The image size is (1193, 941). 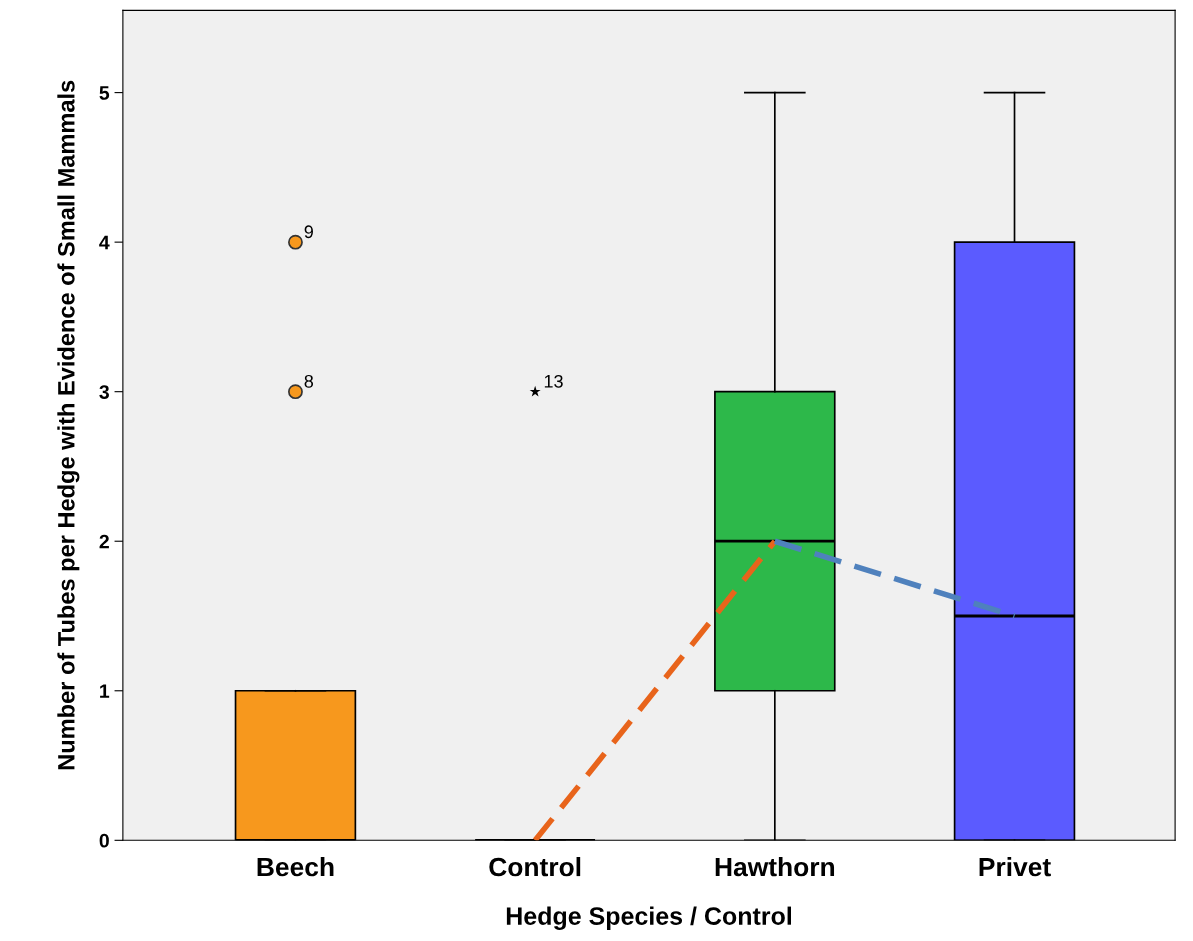 I want to click on x-tick-label: Hawthorn, so click(x=775, y=866).